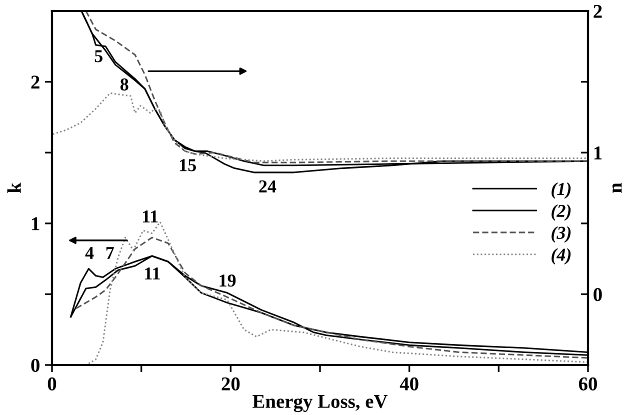 Image resolution: width=627 pixels, height=415 pixels. Describe the element at coordinates (598, 295) in the screenshot. I see `y2-tick-label: 0` at that location.